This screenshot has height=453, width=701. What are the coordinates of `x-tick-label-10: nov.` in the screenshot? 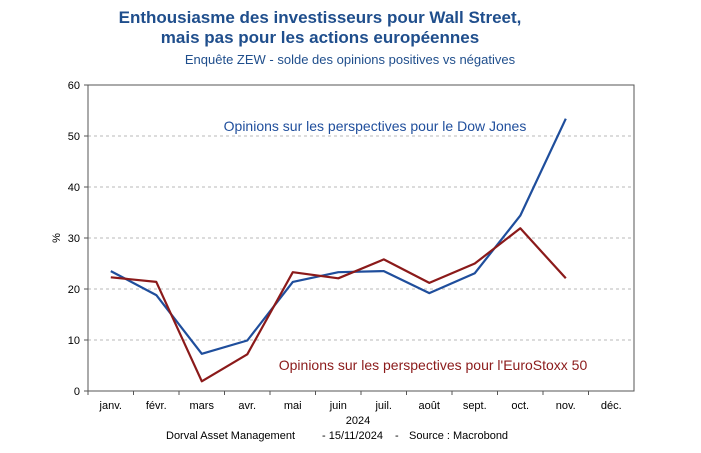 It's located at (566, 406).